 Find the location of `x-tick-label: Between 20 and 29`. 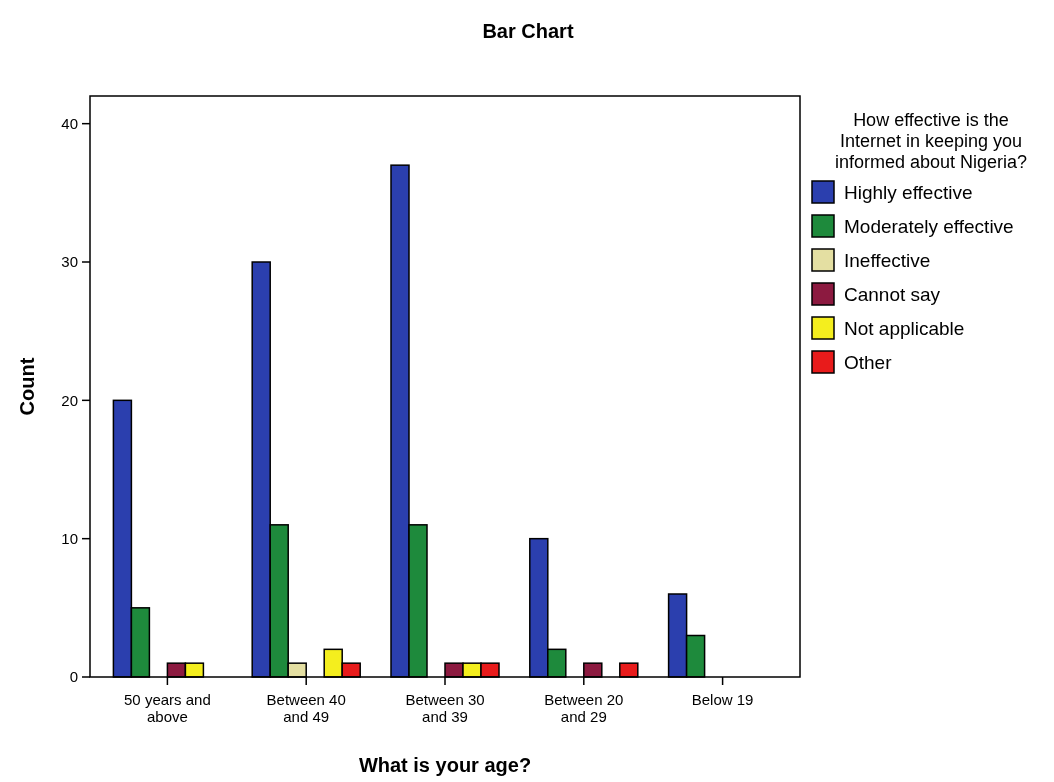

x-tick-label: Between 20 and 29 is located at coordinates (584, 708).